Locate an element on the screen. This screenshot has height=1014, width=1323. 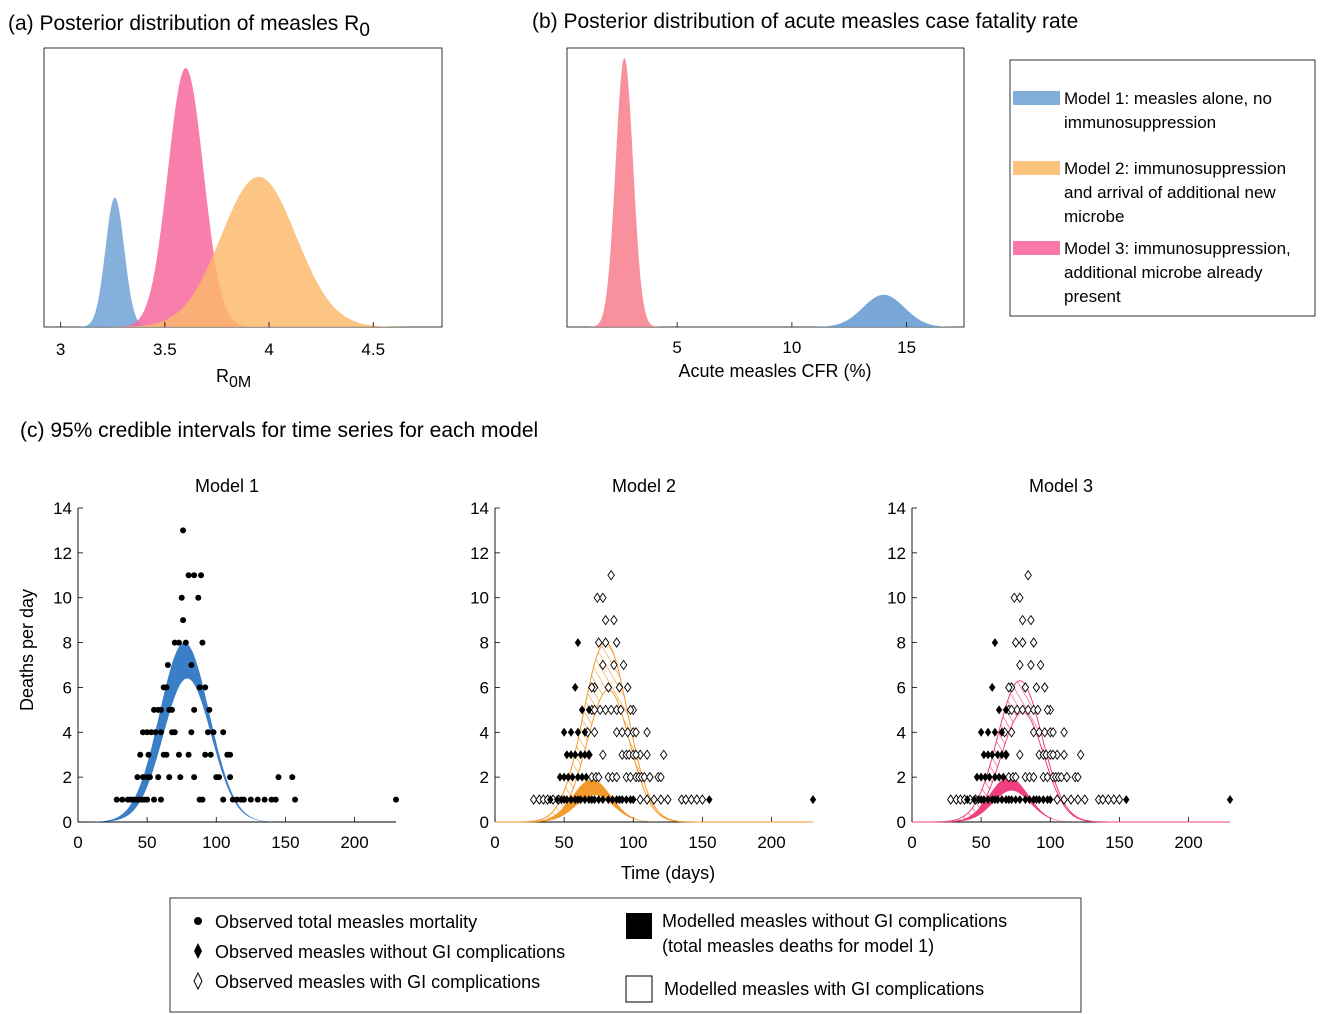
time-series-panel-model-1: Model 1 0 2 4 6 8 10 12 14 0 50 100 150 200 is located at coordinates (226, 664).